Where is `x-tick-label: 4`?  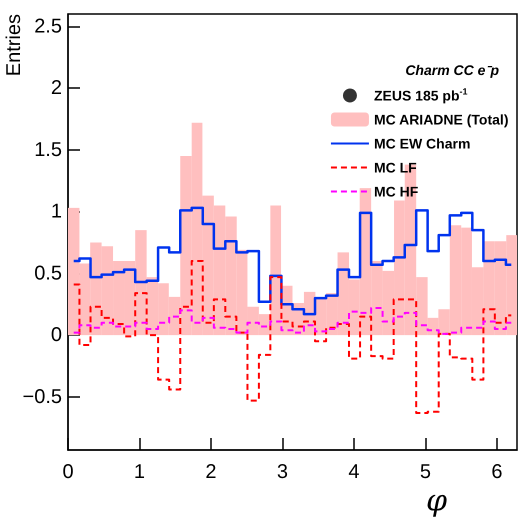
x-tick-label: 4 is located at coordinates (354, 472).